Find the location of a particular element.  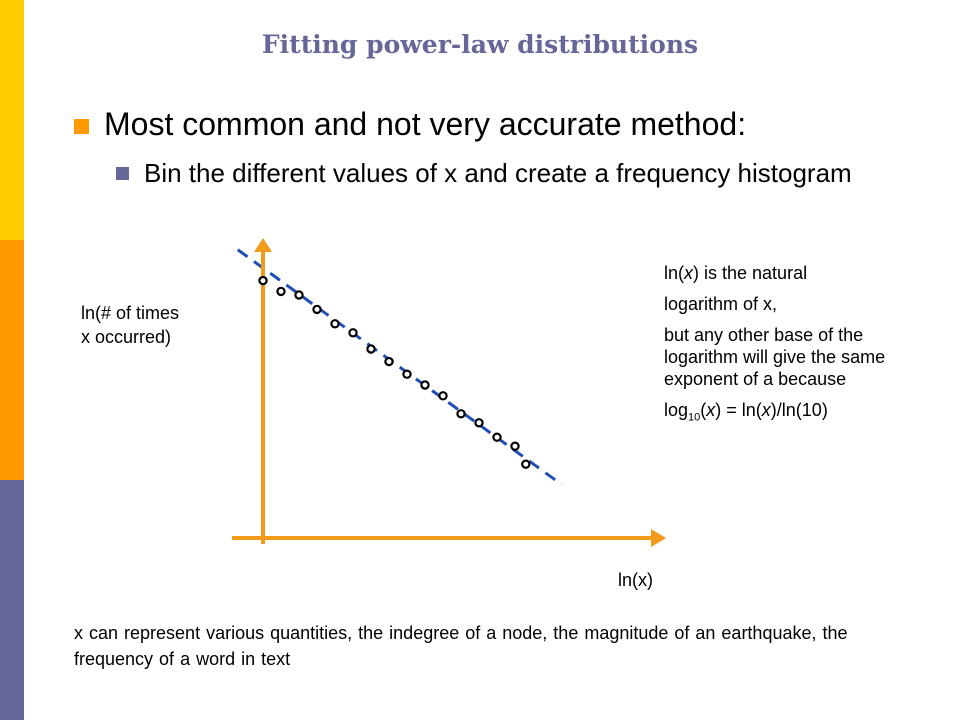

data-points is located at coordinates (394, 372).